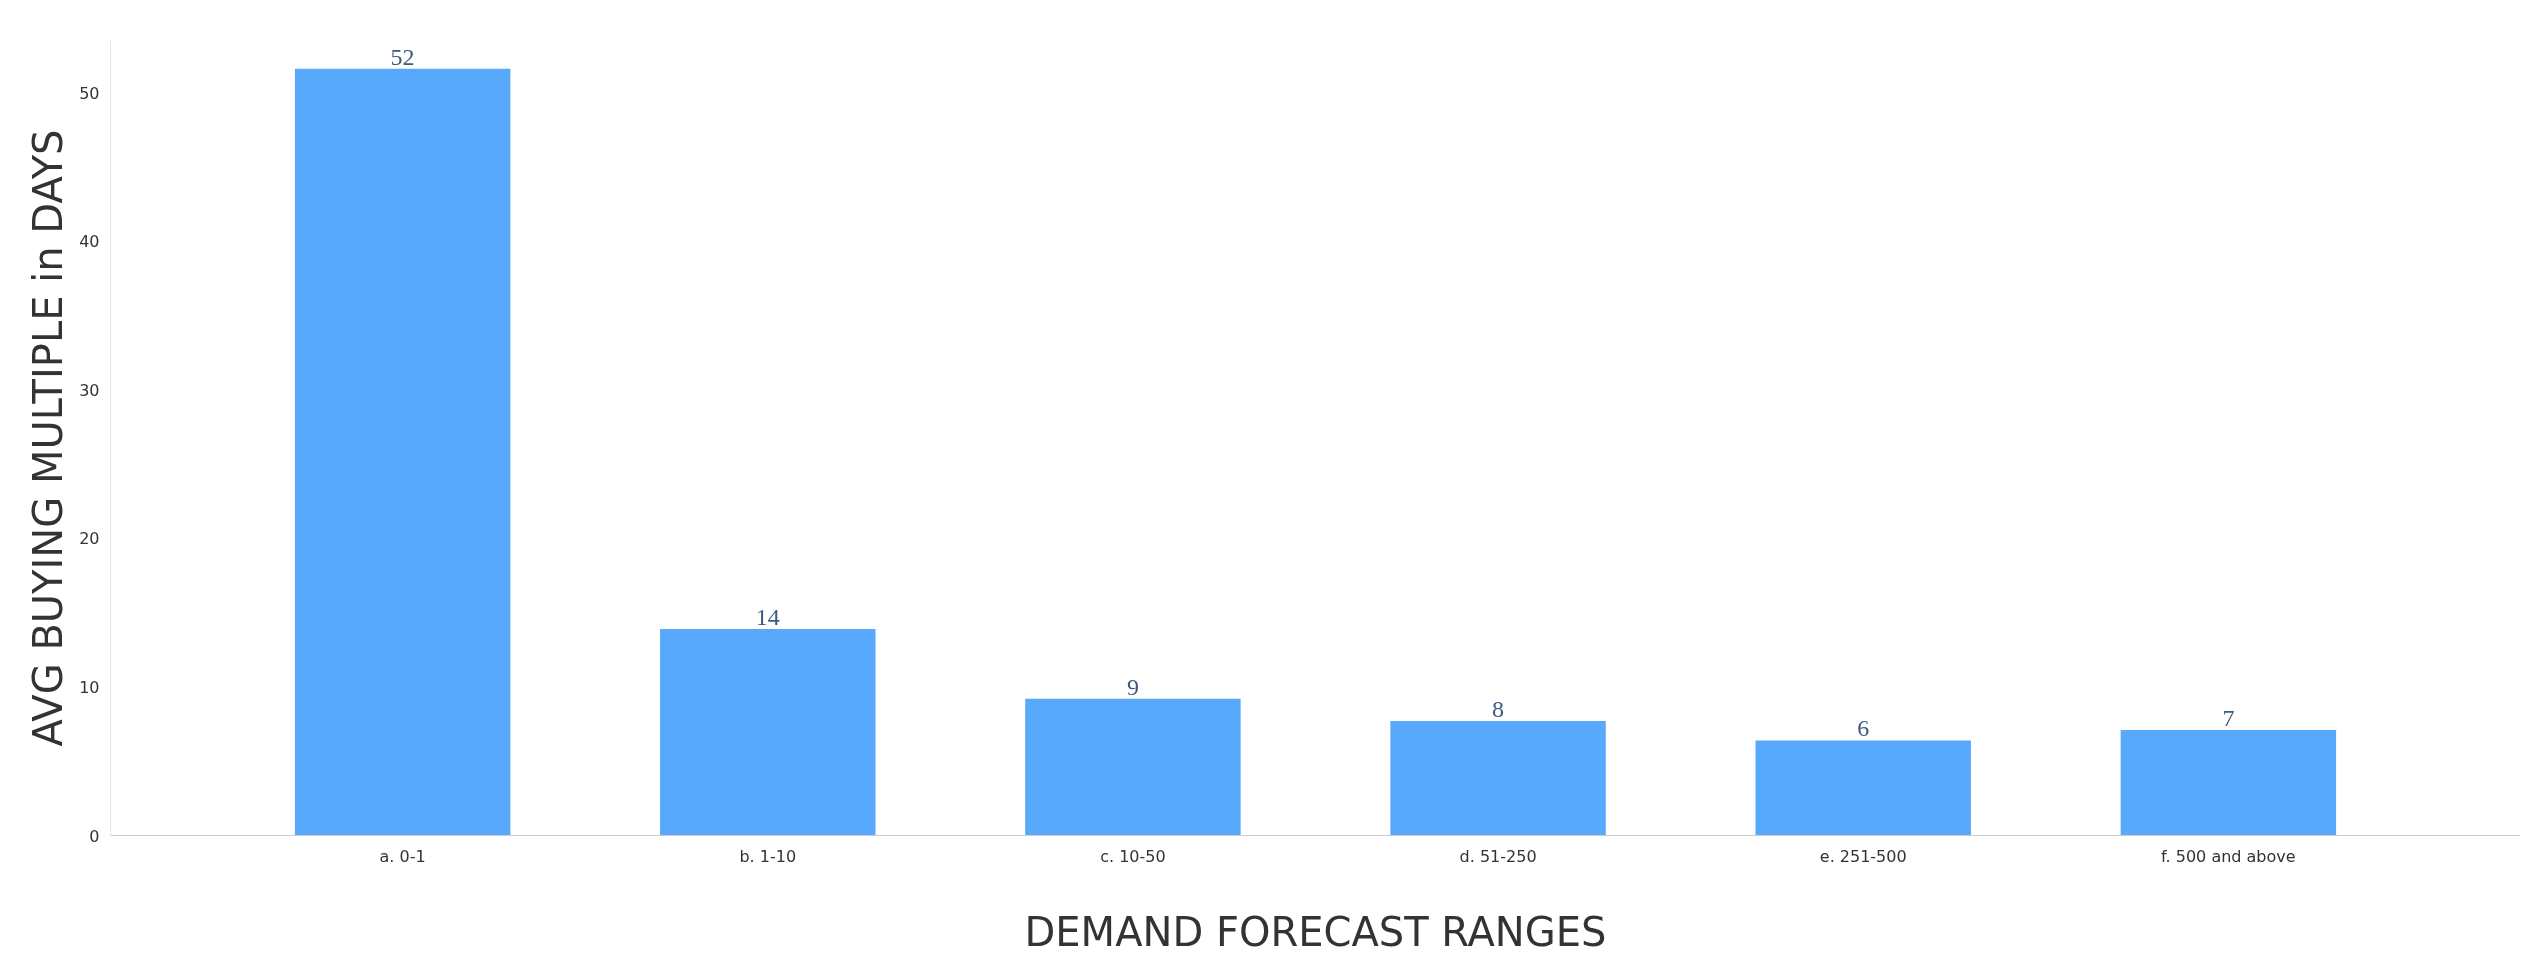 This screenshot has height=980, width=2547. I want to click on data-label: 6, so click(1863, 728).